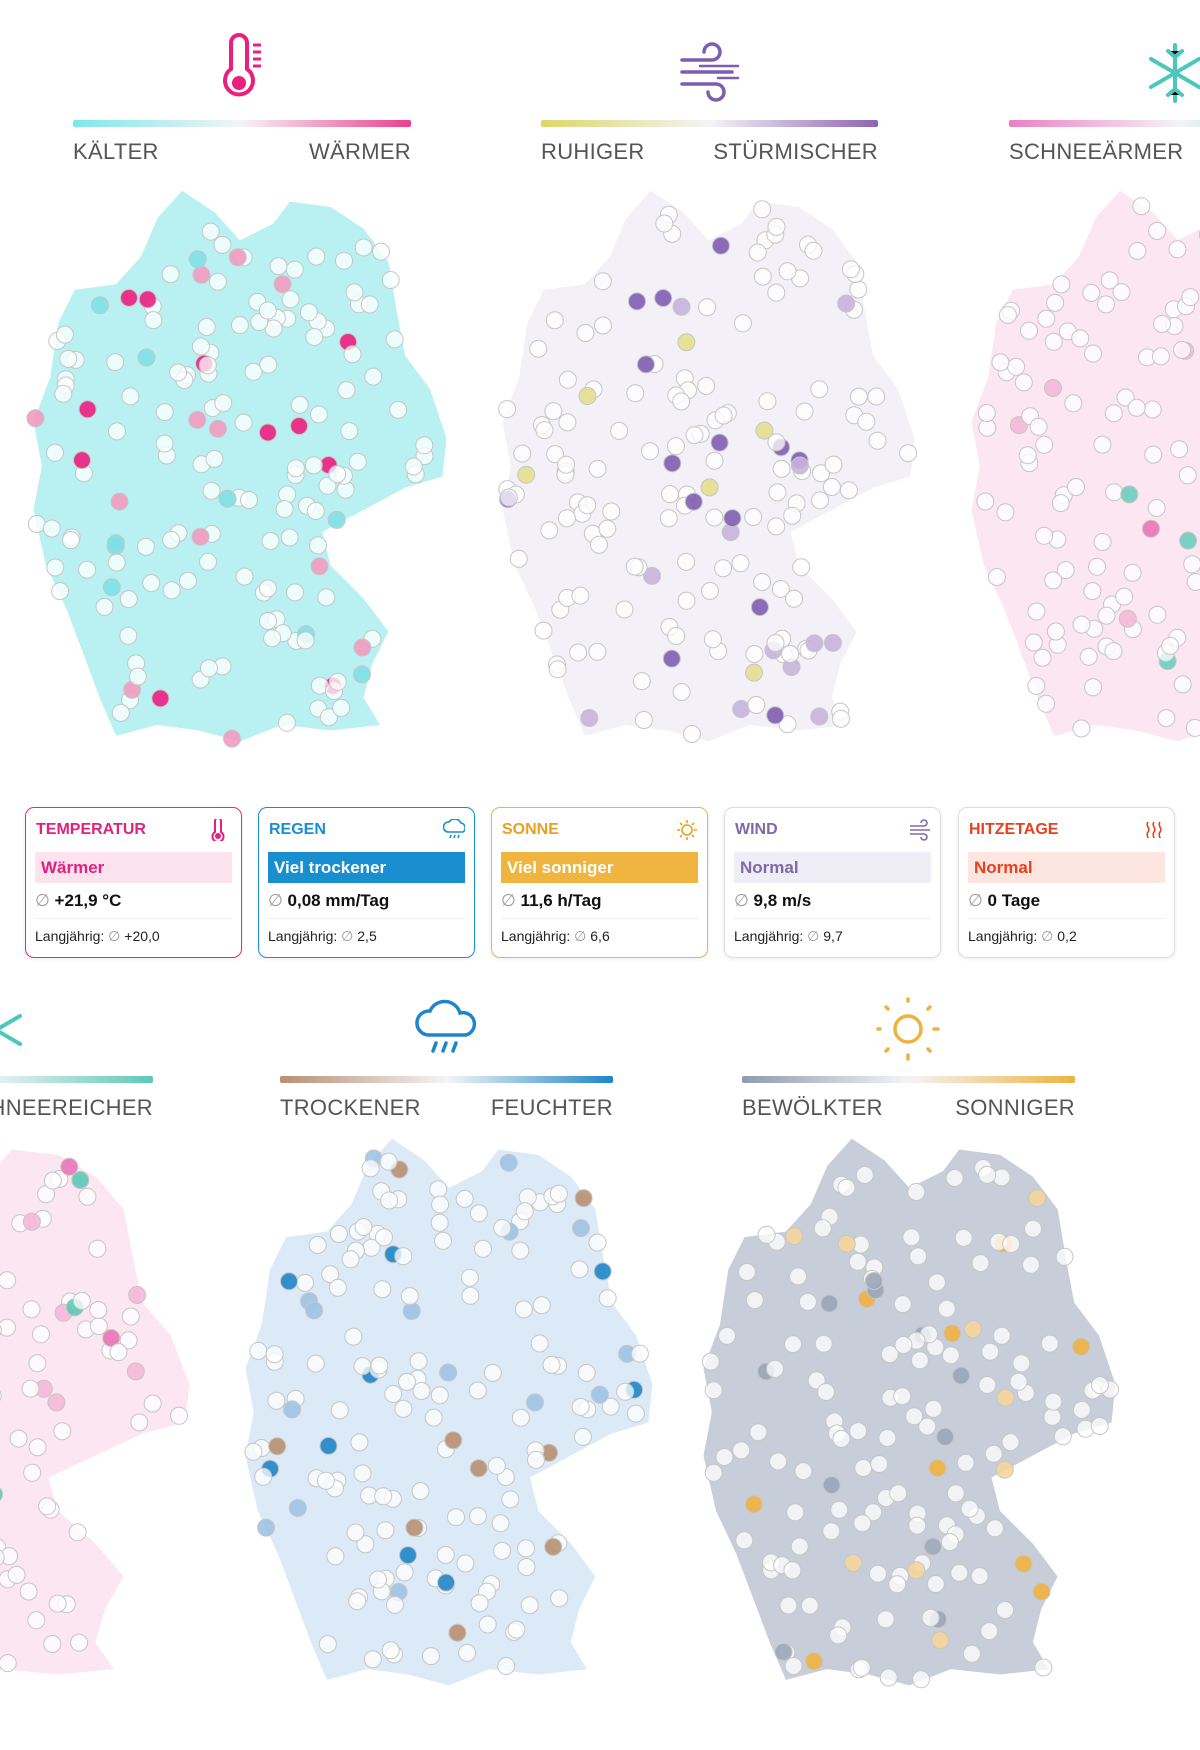 The image size is (1200, 1750). Describe the element at coordinates (366, 830) in the screenshot. I see `card-header: REGEN` at that location.